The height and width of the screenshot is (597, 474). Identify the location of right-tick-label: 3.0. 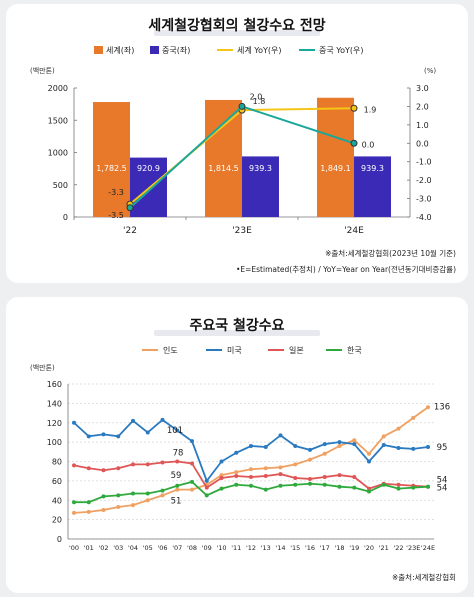
(422, 88).